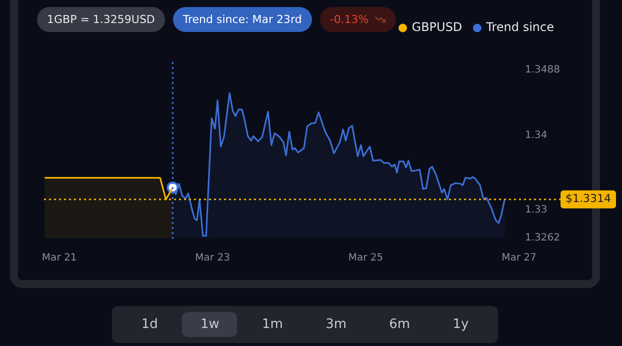 The height and width of the screenshot is (346, 622). I want to click on text: -0.13%, so click(349, 19).